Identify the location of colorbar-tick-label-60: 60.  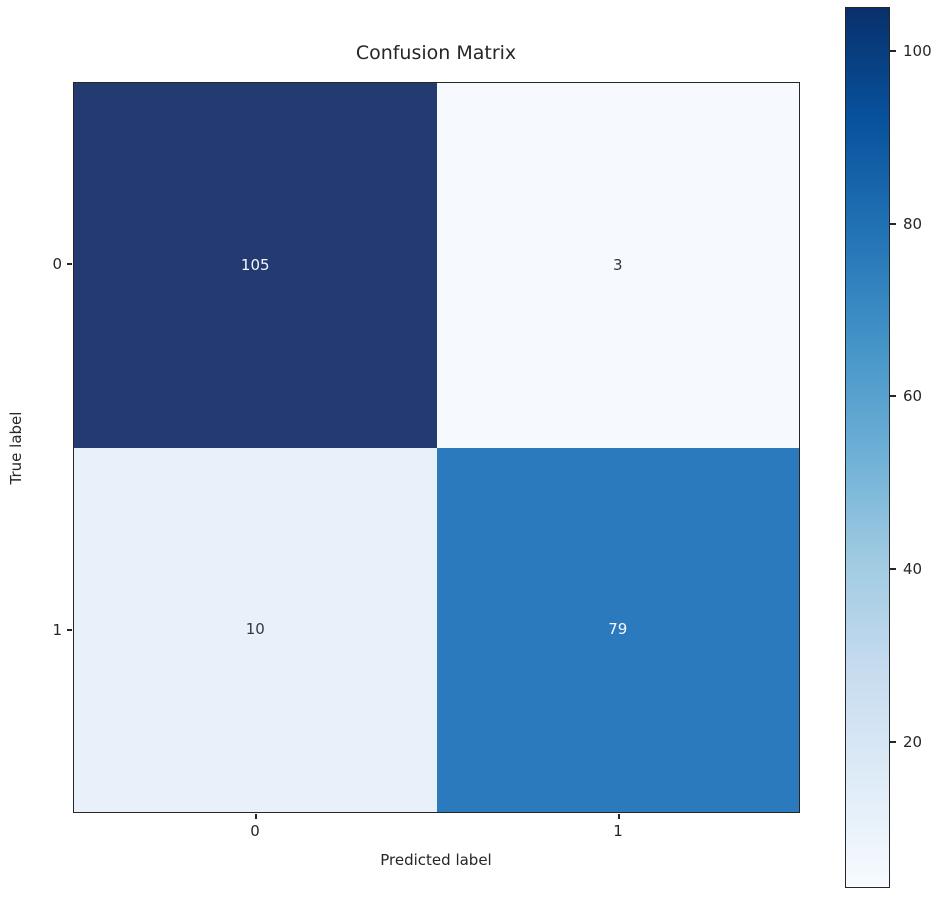
(913, 396).